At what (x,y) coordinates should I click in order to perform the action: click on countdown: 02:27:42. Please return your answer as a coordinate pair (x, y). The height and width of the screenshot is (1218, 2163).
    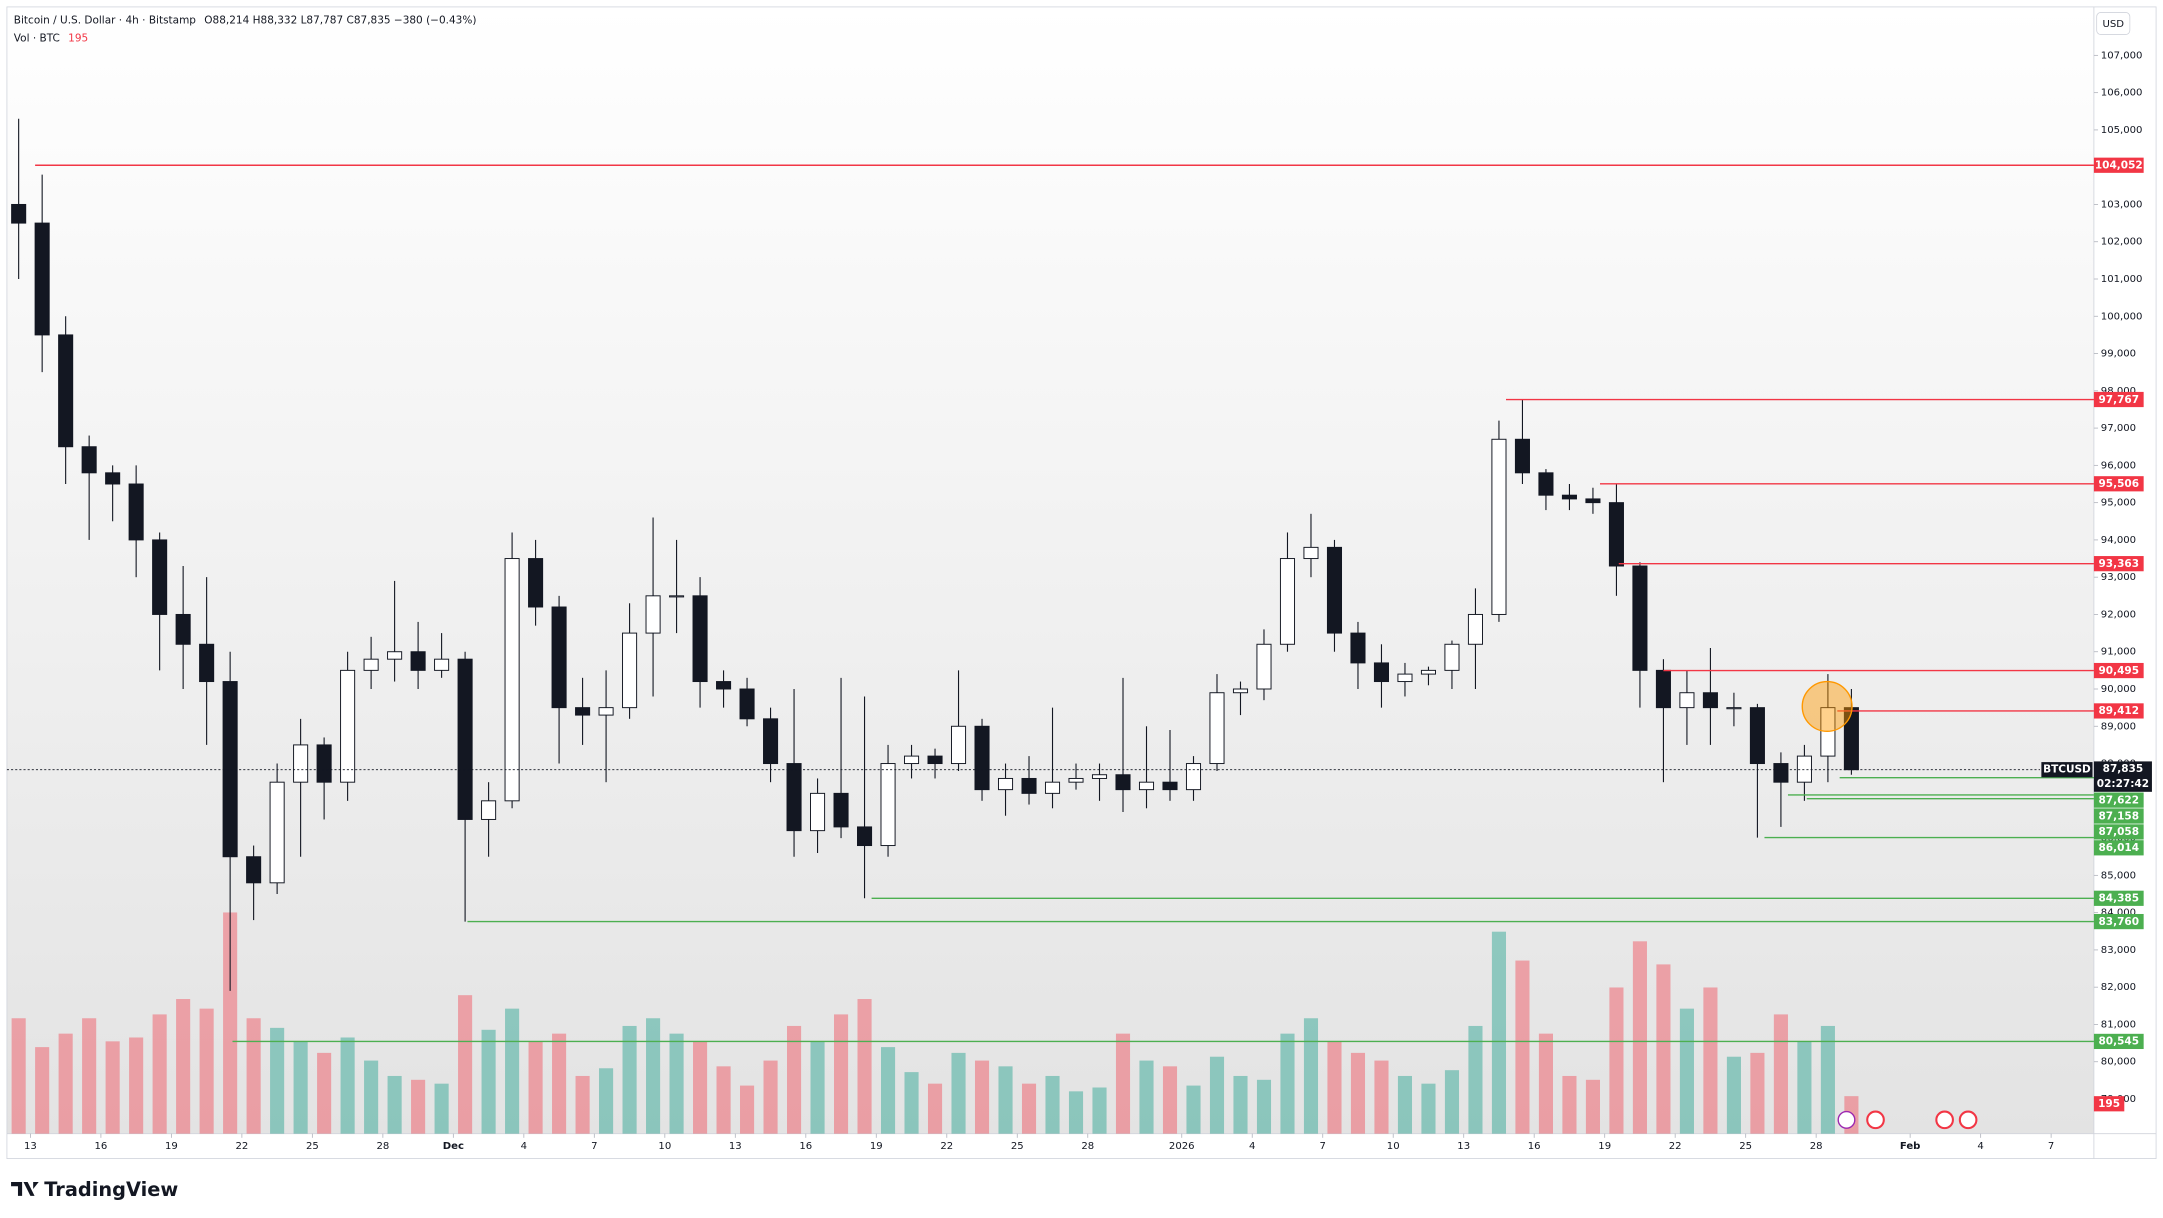
    Looking at the image, I should click on (2123, 784).